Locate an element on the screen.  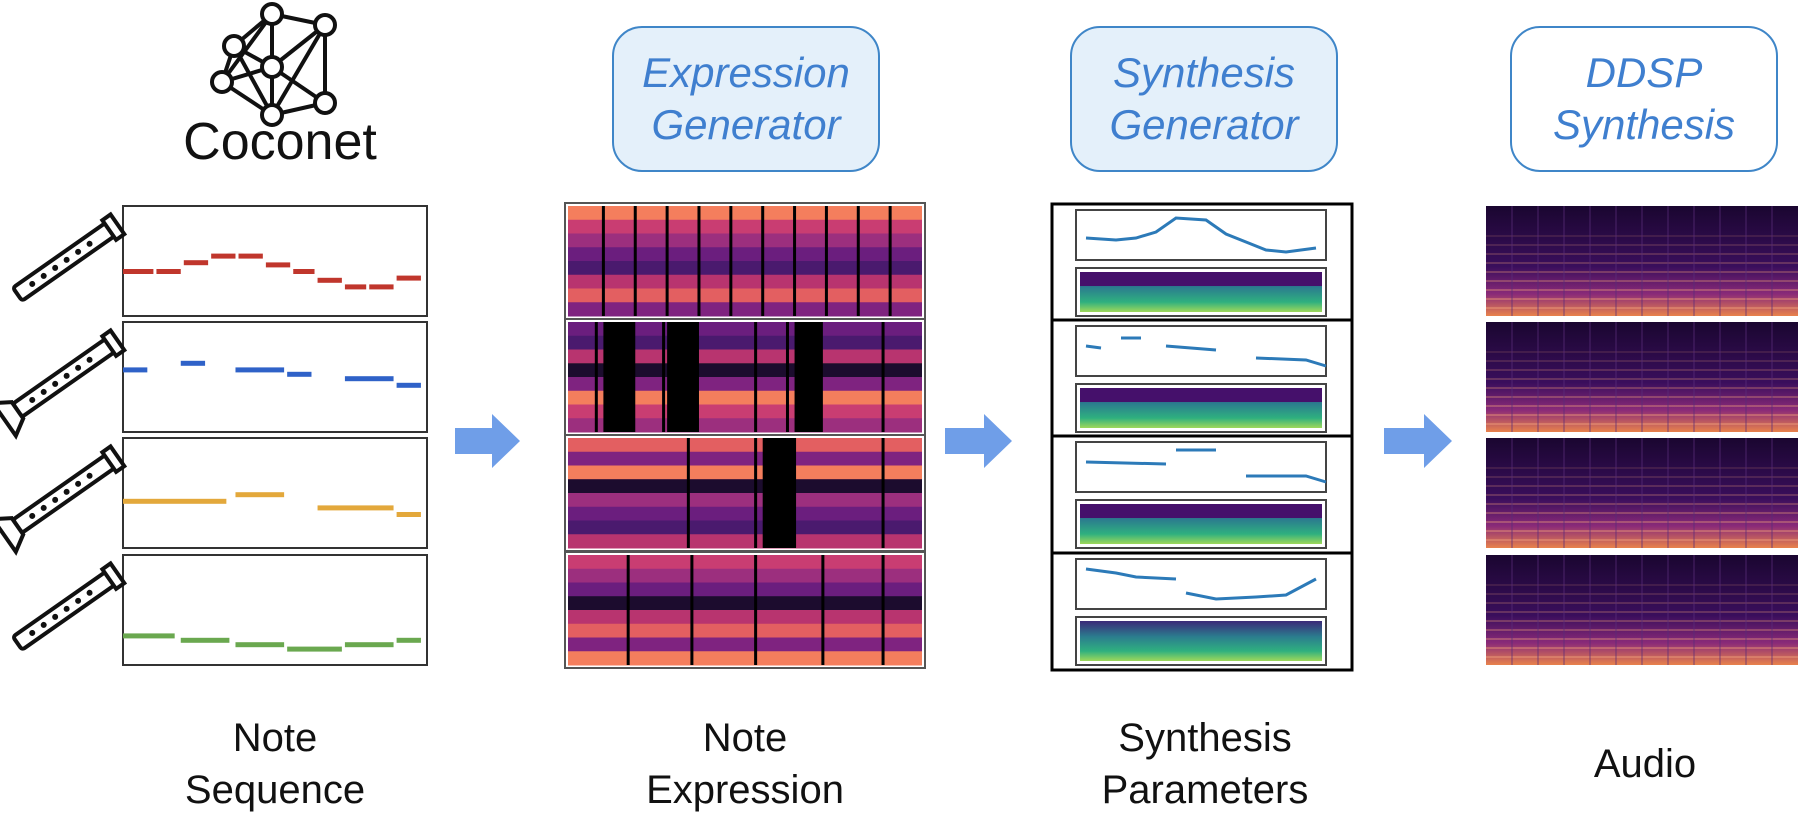
expression-generator-line2: Generator is located at coordinates (746, 124).